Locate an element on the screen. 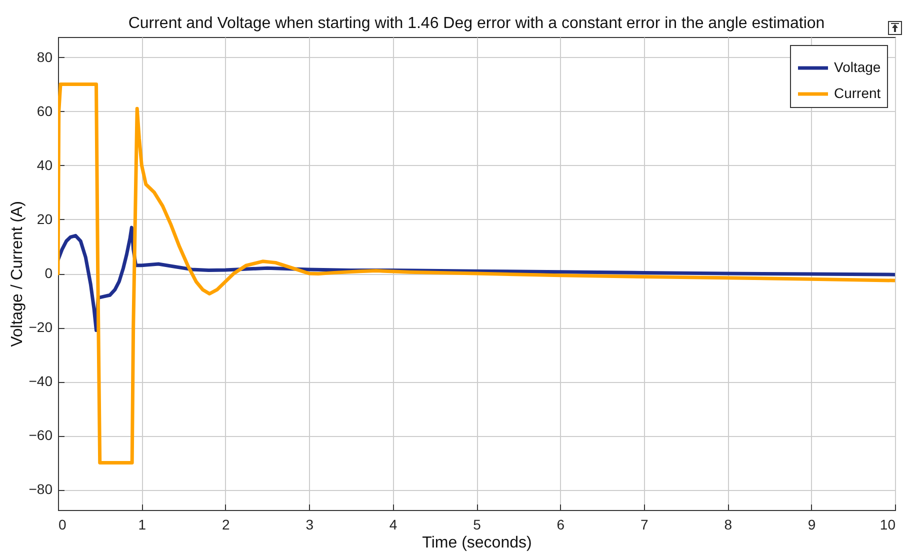  x-tick-label: 8 is located at coordinates (728, 524).